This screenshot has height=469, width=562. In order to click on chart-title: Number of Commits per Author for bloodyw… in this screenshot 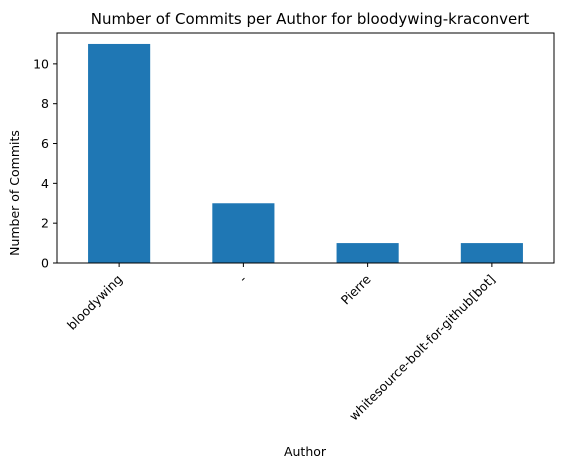, I will do `click(310, 19)`.